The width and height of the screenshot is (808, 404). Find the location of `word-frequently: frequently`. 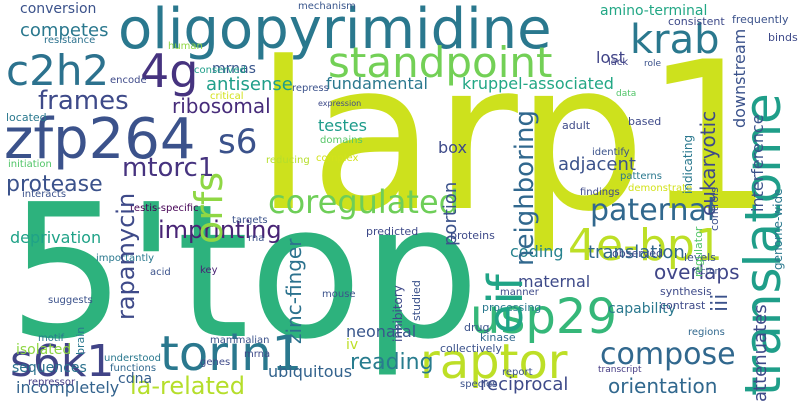

word-frequently: frequently is located at coordinates (760, 19).